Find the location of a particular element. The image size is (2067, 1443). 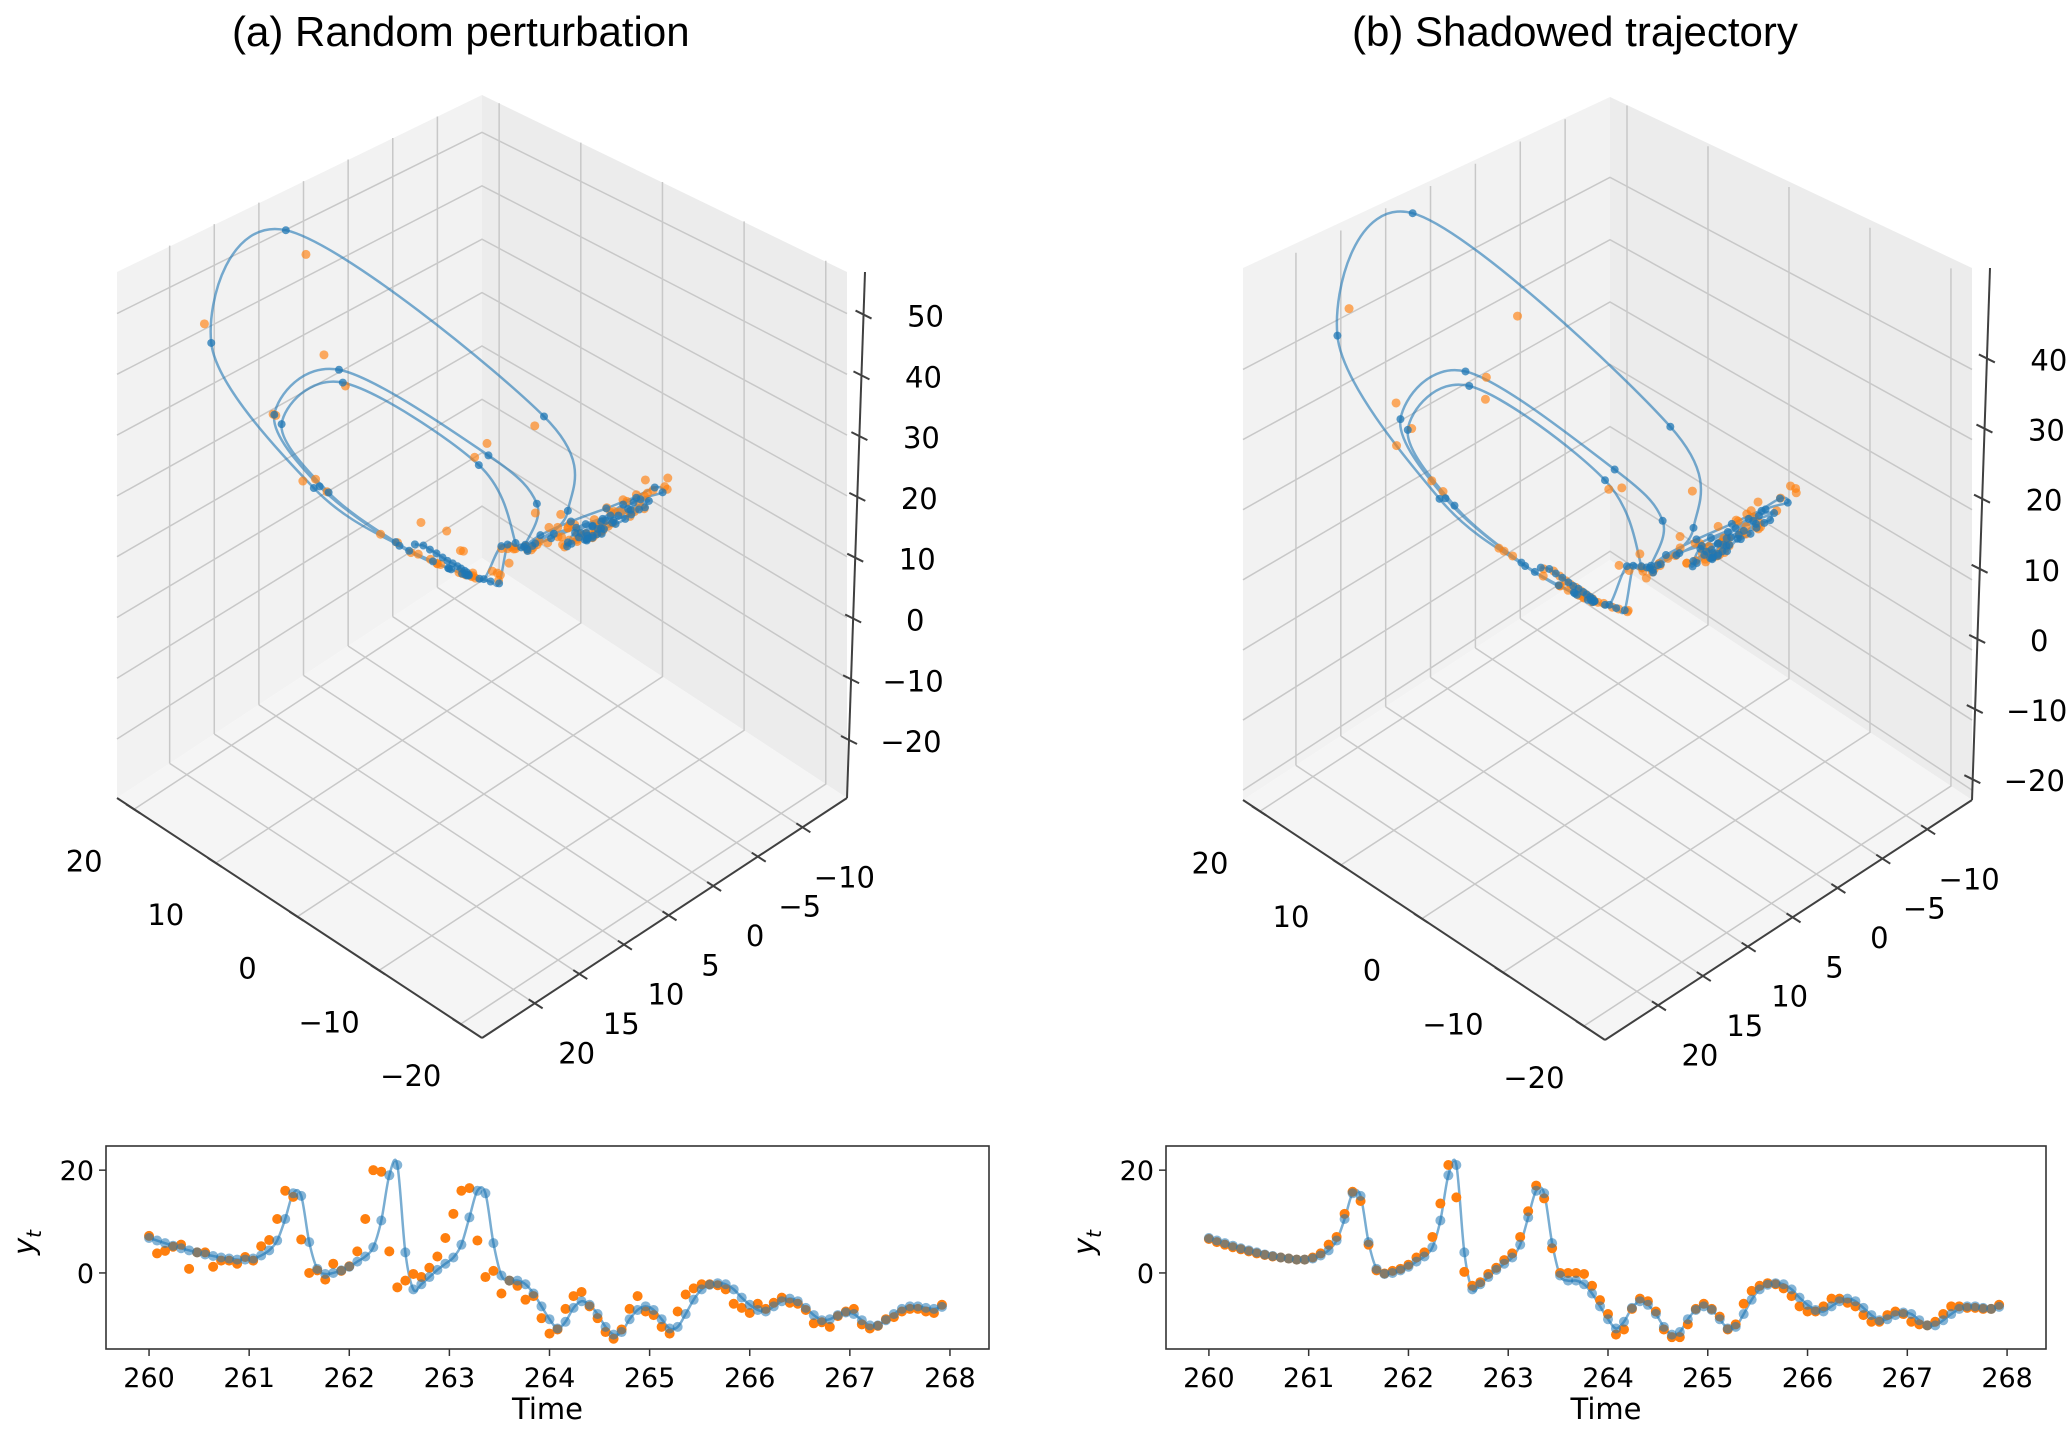

x-tick-label: 10 is located at coordinates (1291, 917).